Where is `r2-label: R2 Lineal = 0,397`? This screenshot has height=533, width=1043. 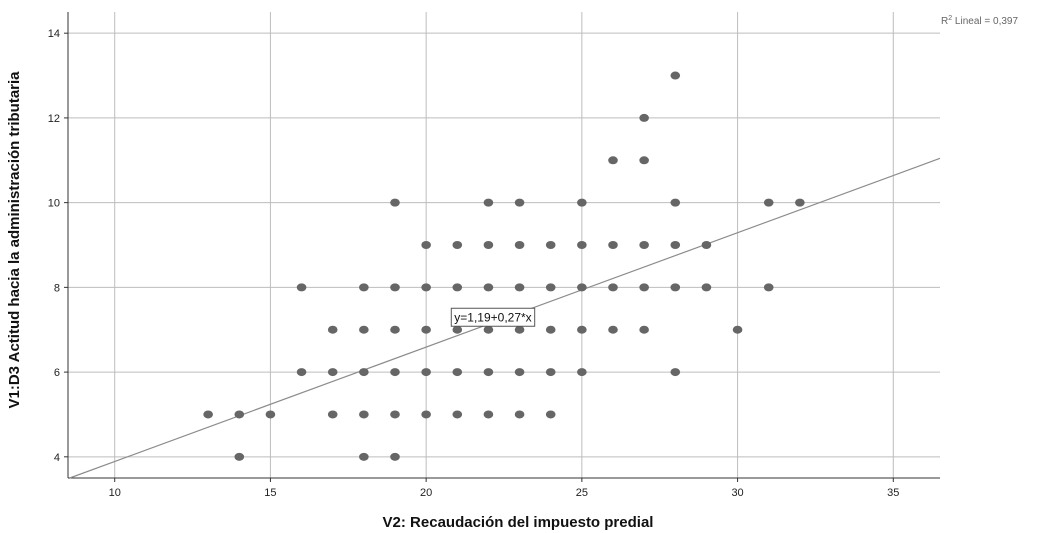
r2-label: R2 Lineal = 0,397 is located at coordinates (979, 21).